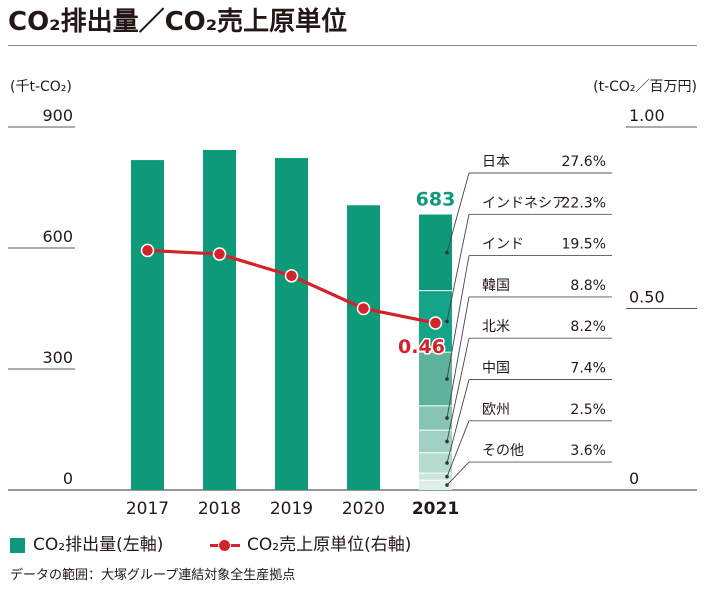  Describe the element at coordinates (496, 286) in the screenshot. I see `breakdown-region-label: 韓国` at that location.